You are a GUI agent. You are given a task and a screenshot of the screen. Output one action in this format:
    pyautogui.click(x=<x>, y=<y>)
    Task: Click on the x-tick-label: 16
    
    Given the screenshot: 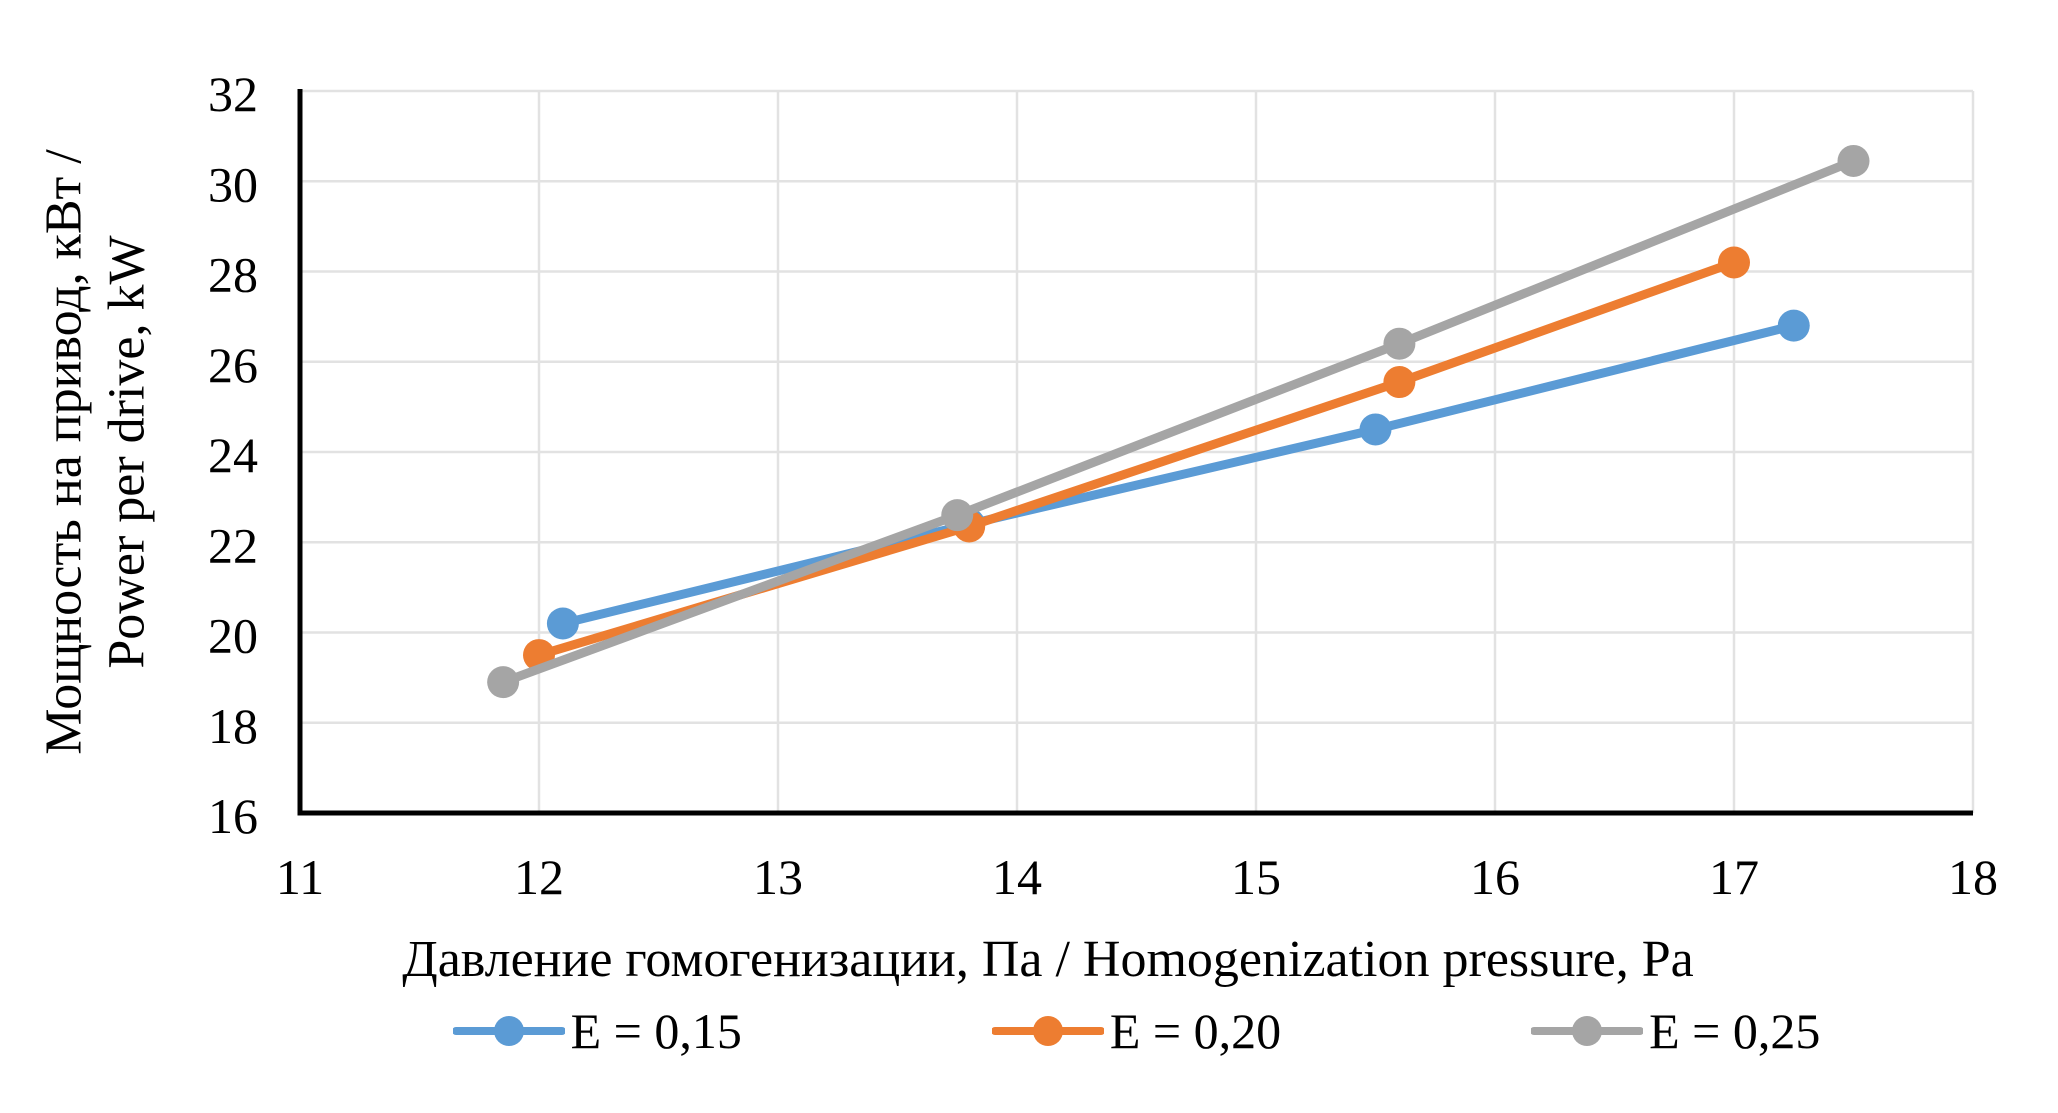 What is the action you would take?
    pyautogui.click(x=1495, y=877)
    